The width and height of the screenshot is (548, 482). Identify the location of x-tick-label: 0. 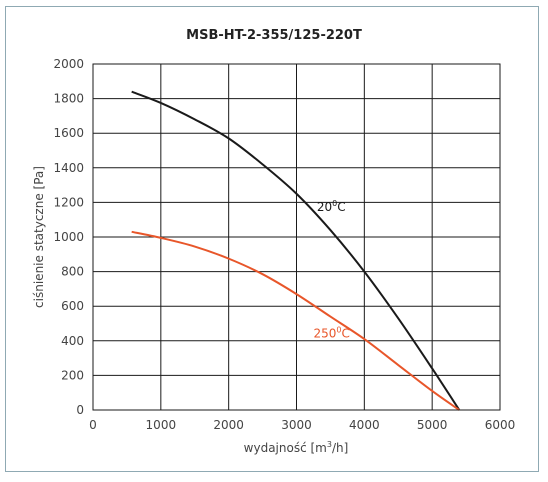
(93, 425).